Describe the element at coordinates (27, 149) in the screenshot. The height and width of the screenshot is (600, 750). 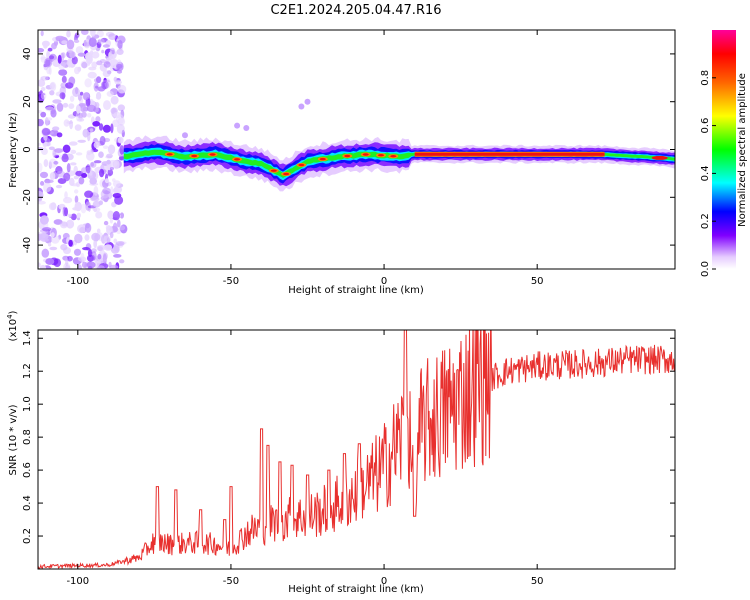
I see `y-tick-label: 0` at that location.